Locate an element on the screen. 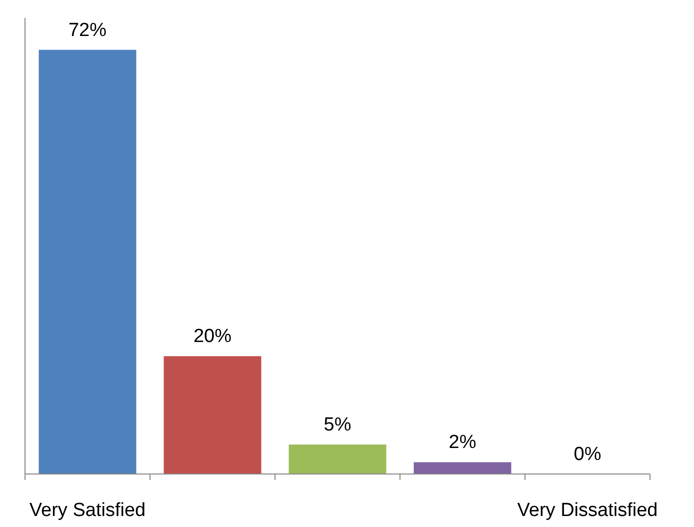 The height and width of the screenshot is (527, 694). data-label: 5% is located at coordinates (338, 425).